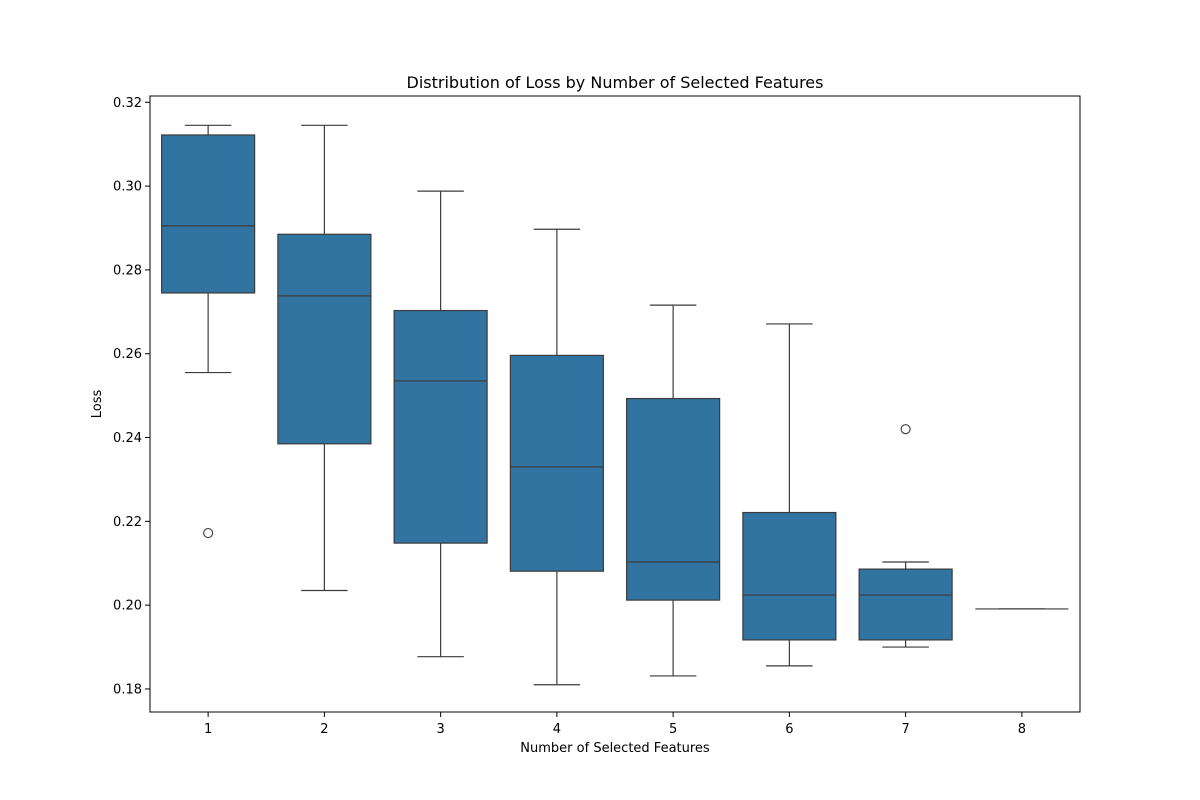 The image size is (1200, 800). What do you see at coordinates (127, 438) in the screenshot?
I see `y-tick-label: 0.24` at bounding box center [127, 438].